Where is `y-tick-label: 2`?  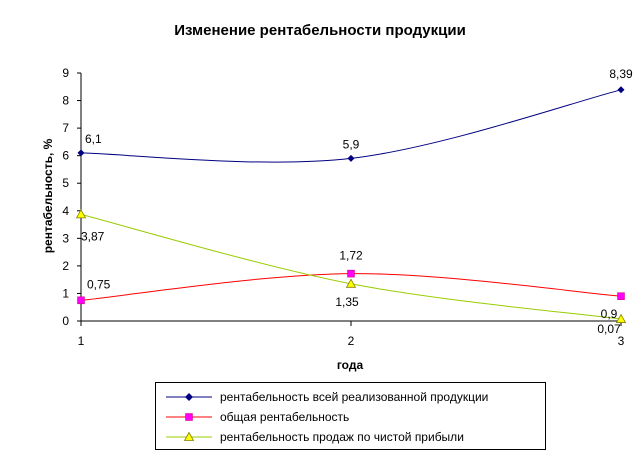
y-tick-label: 2 is located at coordinates (65, 266).